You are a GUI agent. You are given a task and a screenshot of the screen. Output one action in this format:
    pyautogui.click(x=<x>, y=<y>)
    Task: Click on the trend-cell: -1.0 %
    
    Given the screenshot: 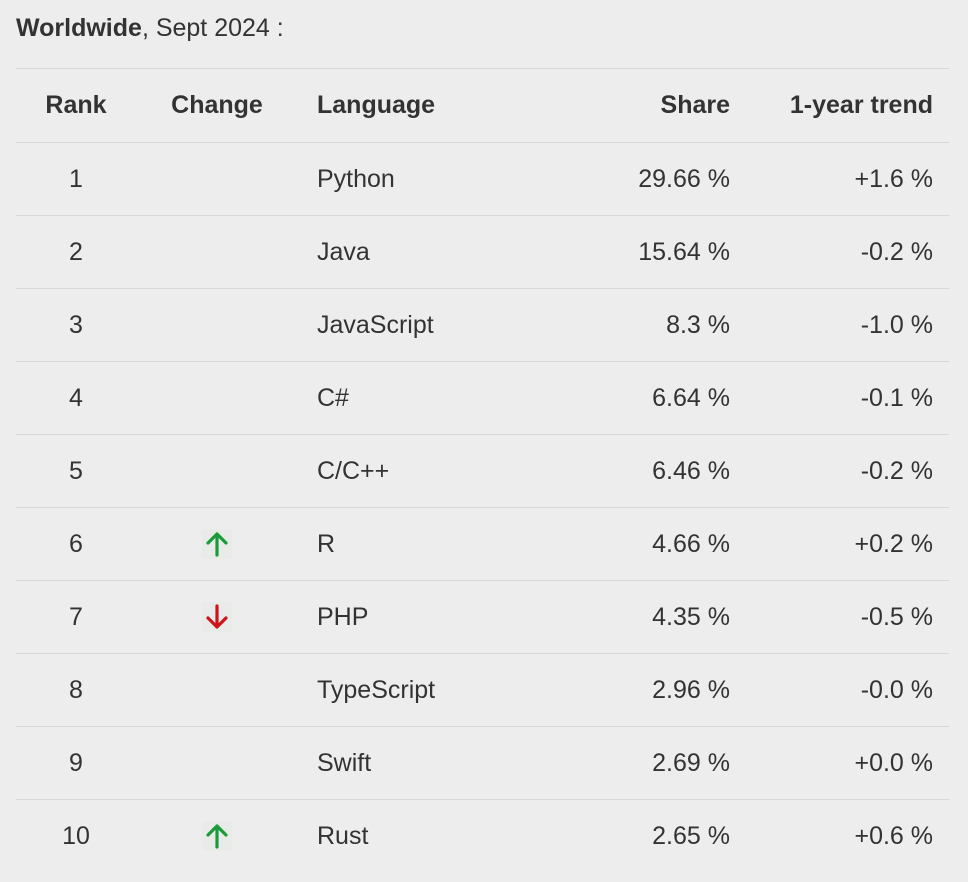 What is the action you would take?
    pyautogui.click(x=839, y=325)
    